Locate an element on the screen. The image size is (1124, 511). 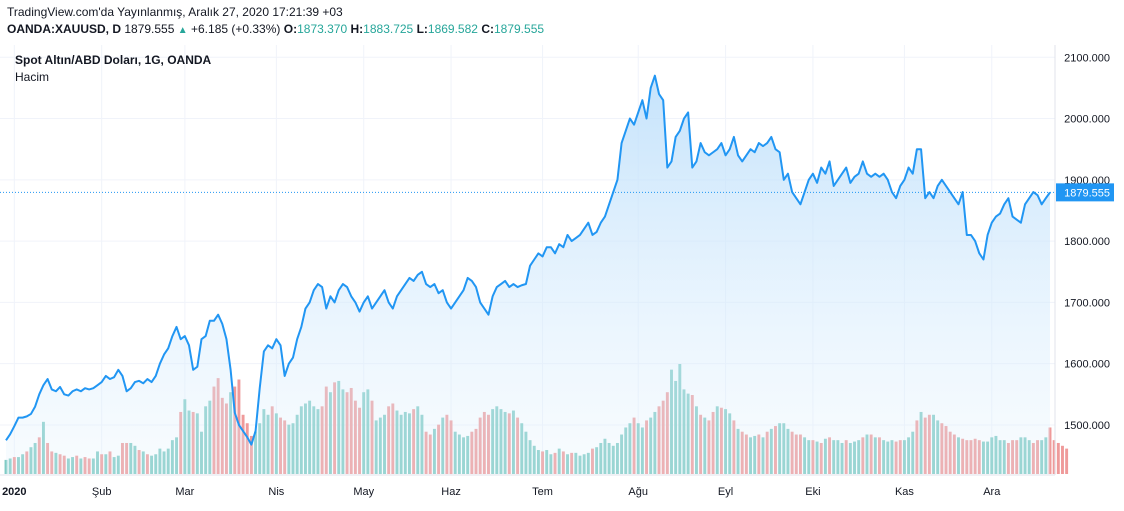
open-value: 1873.370 is located at coordinates (322, 29).